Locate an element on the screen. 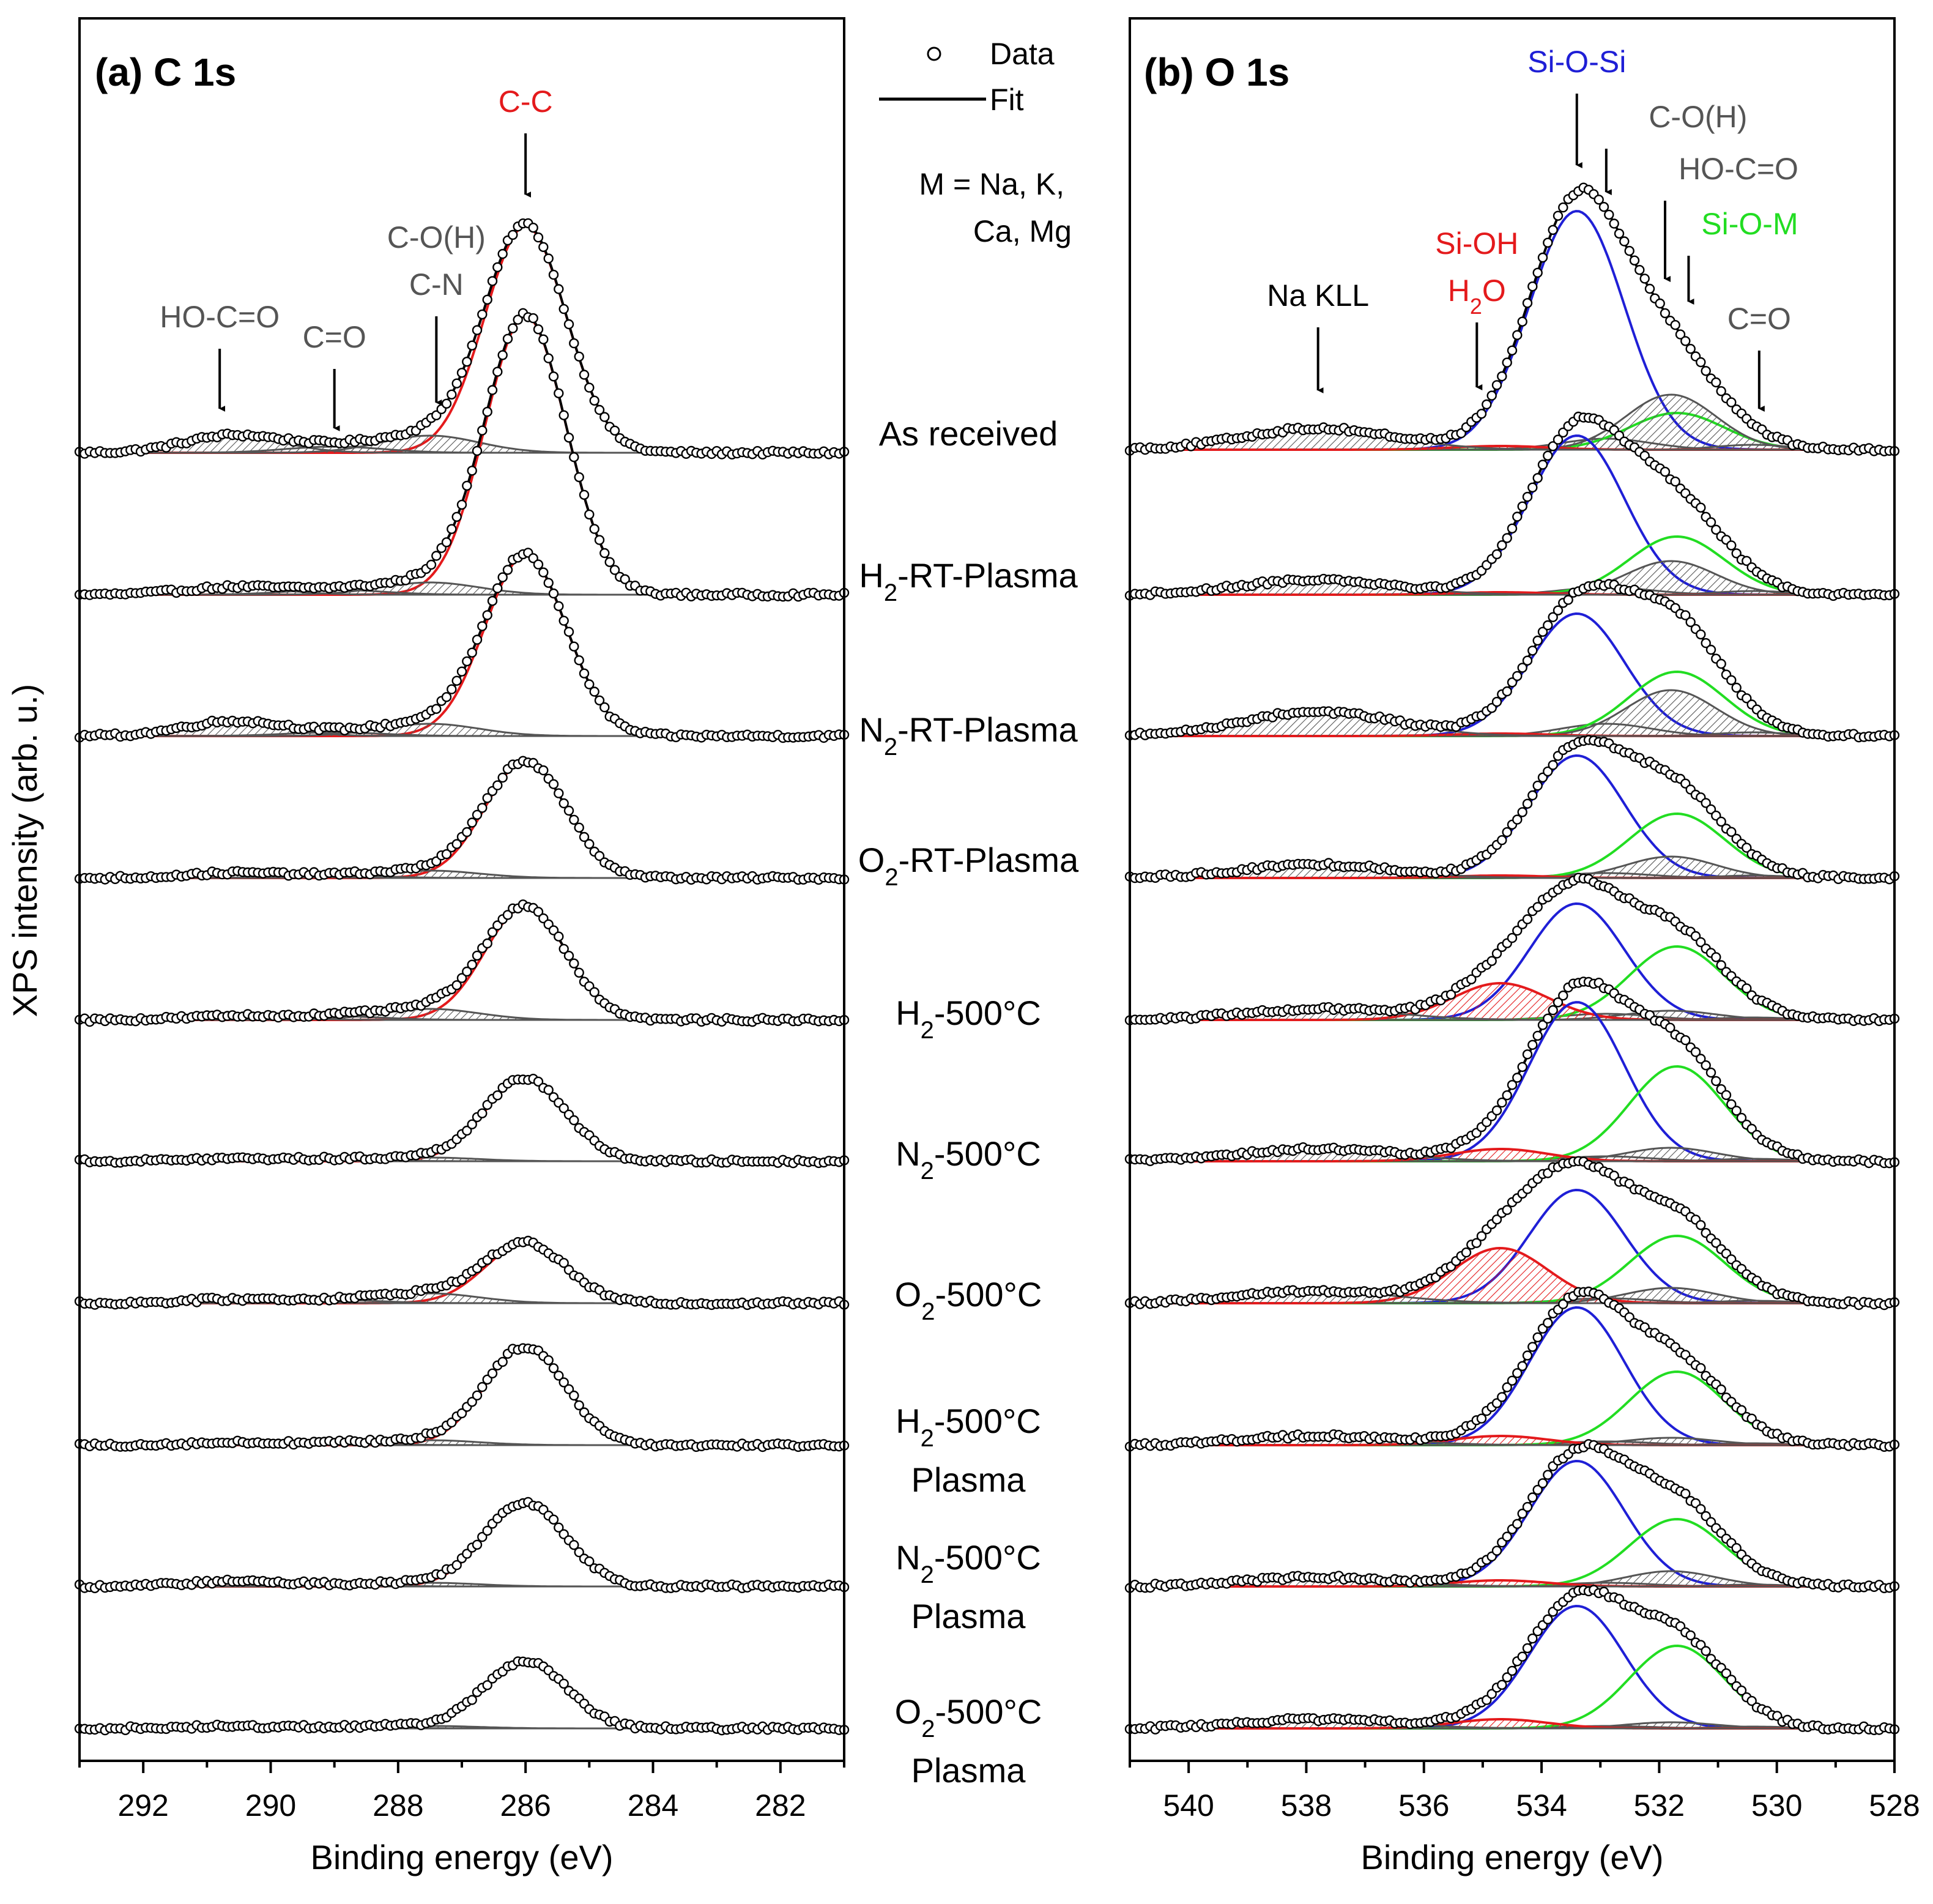  panel-a-title: (a) C 1s is located at coordinates (166, 72).